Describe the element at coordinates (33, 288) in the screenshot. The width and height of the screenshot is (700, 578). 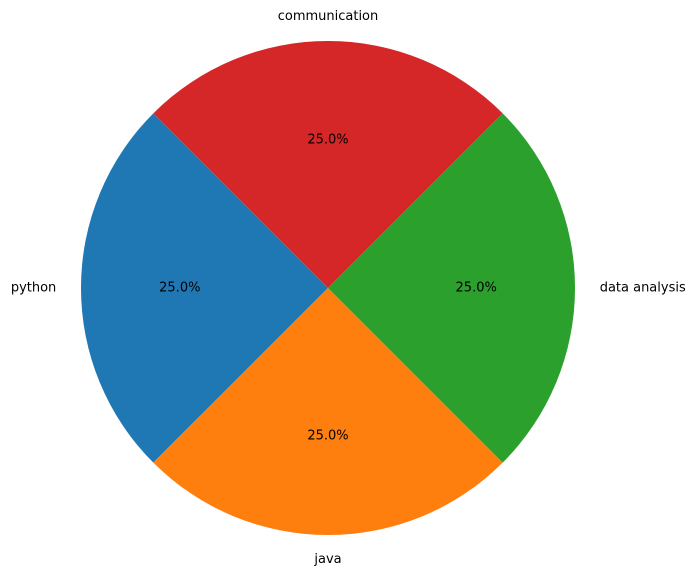
I see `pie-category-label: python` at that location.